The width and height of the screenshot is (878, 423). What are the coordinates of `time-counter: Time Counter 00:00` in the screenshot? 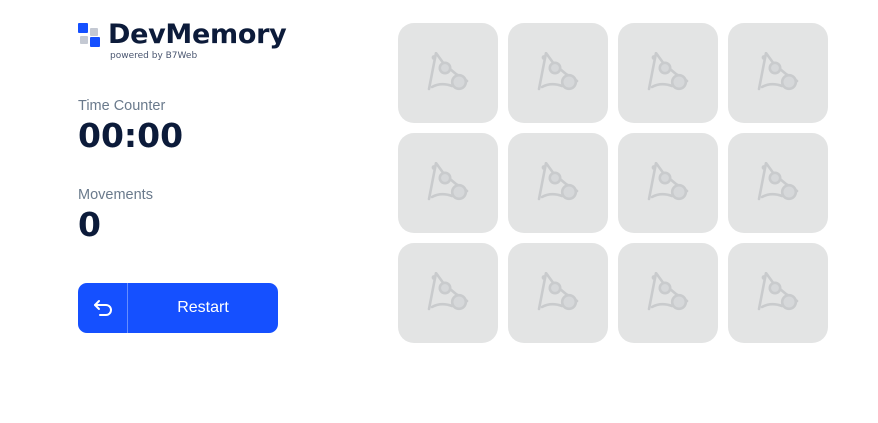 It's located at (130, 126).